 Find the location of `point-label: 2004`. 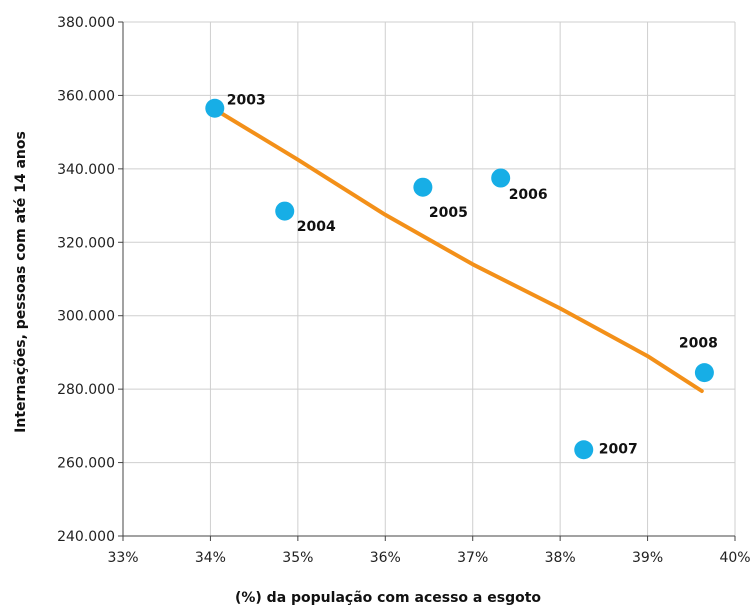

point-label: 2004 is located at coordinates (316, 227).